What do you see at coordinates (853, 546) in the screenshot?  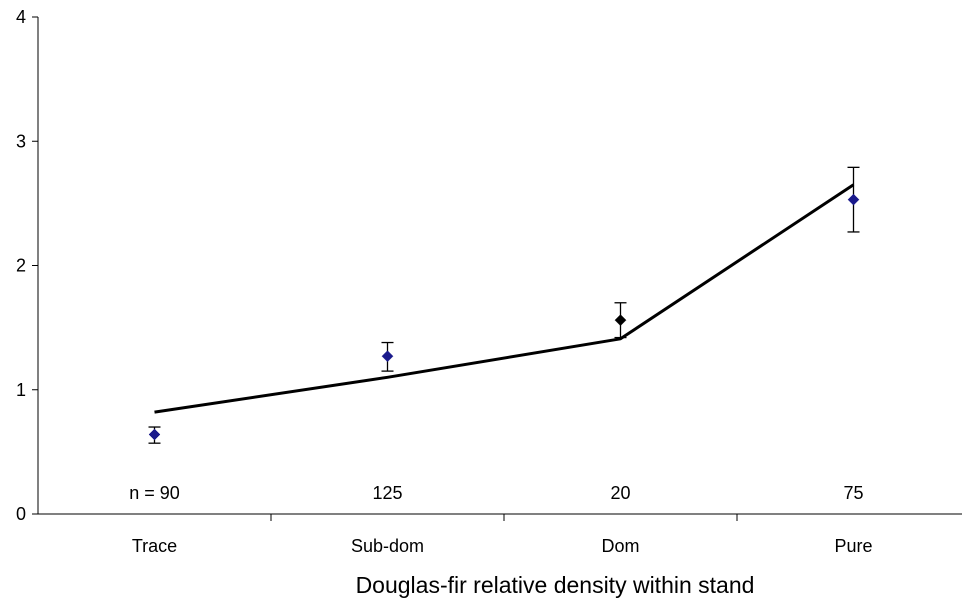 I see `x-tick-label: Pure` at bounding box center [853, 546].